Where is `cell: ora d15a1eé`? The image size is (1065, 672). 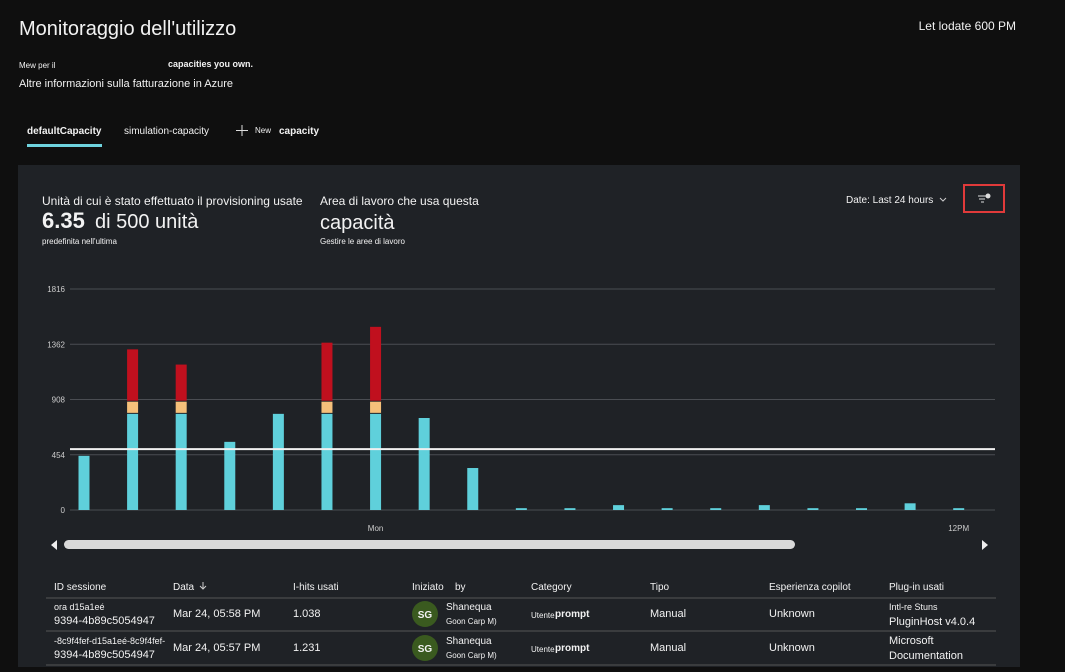 cell: ora d15a1eé is located at coordinates (79, 607).